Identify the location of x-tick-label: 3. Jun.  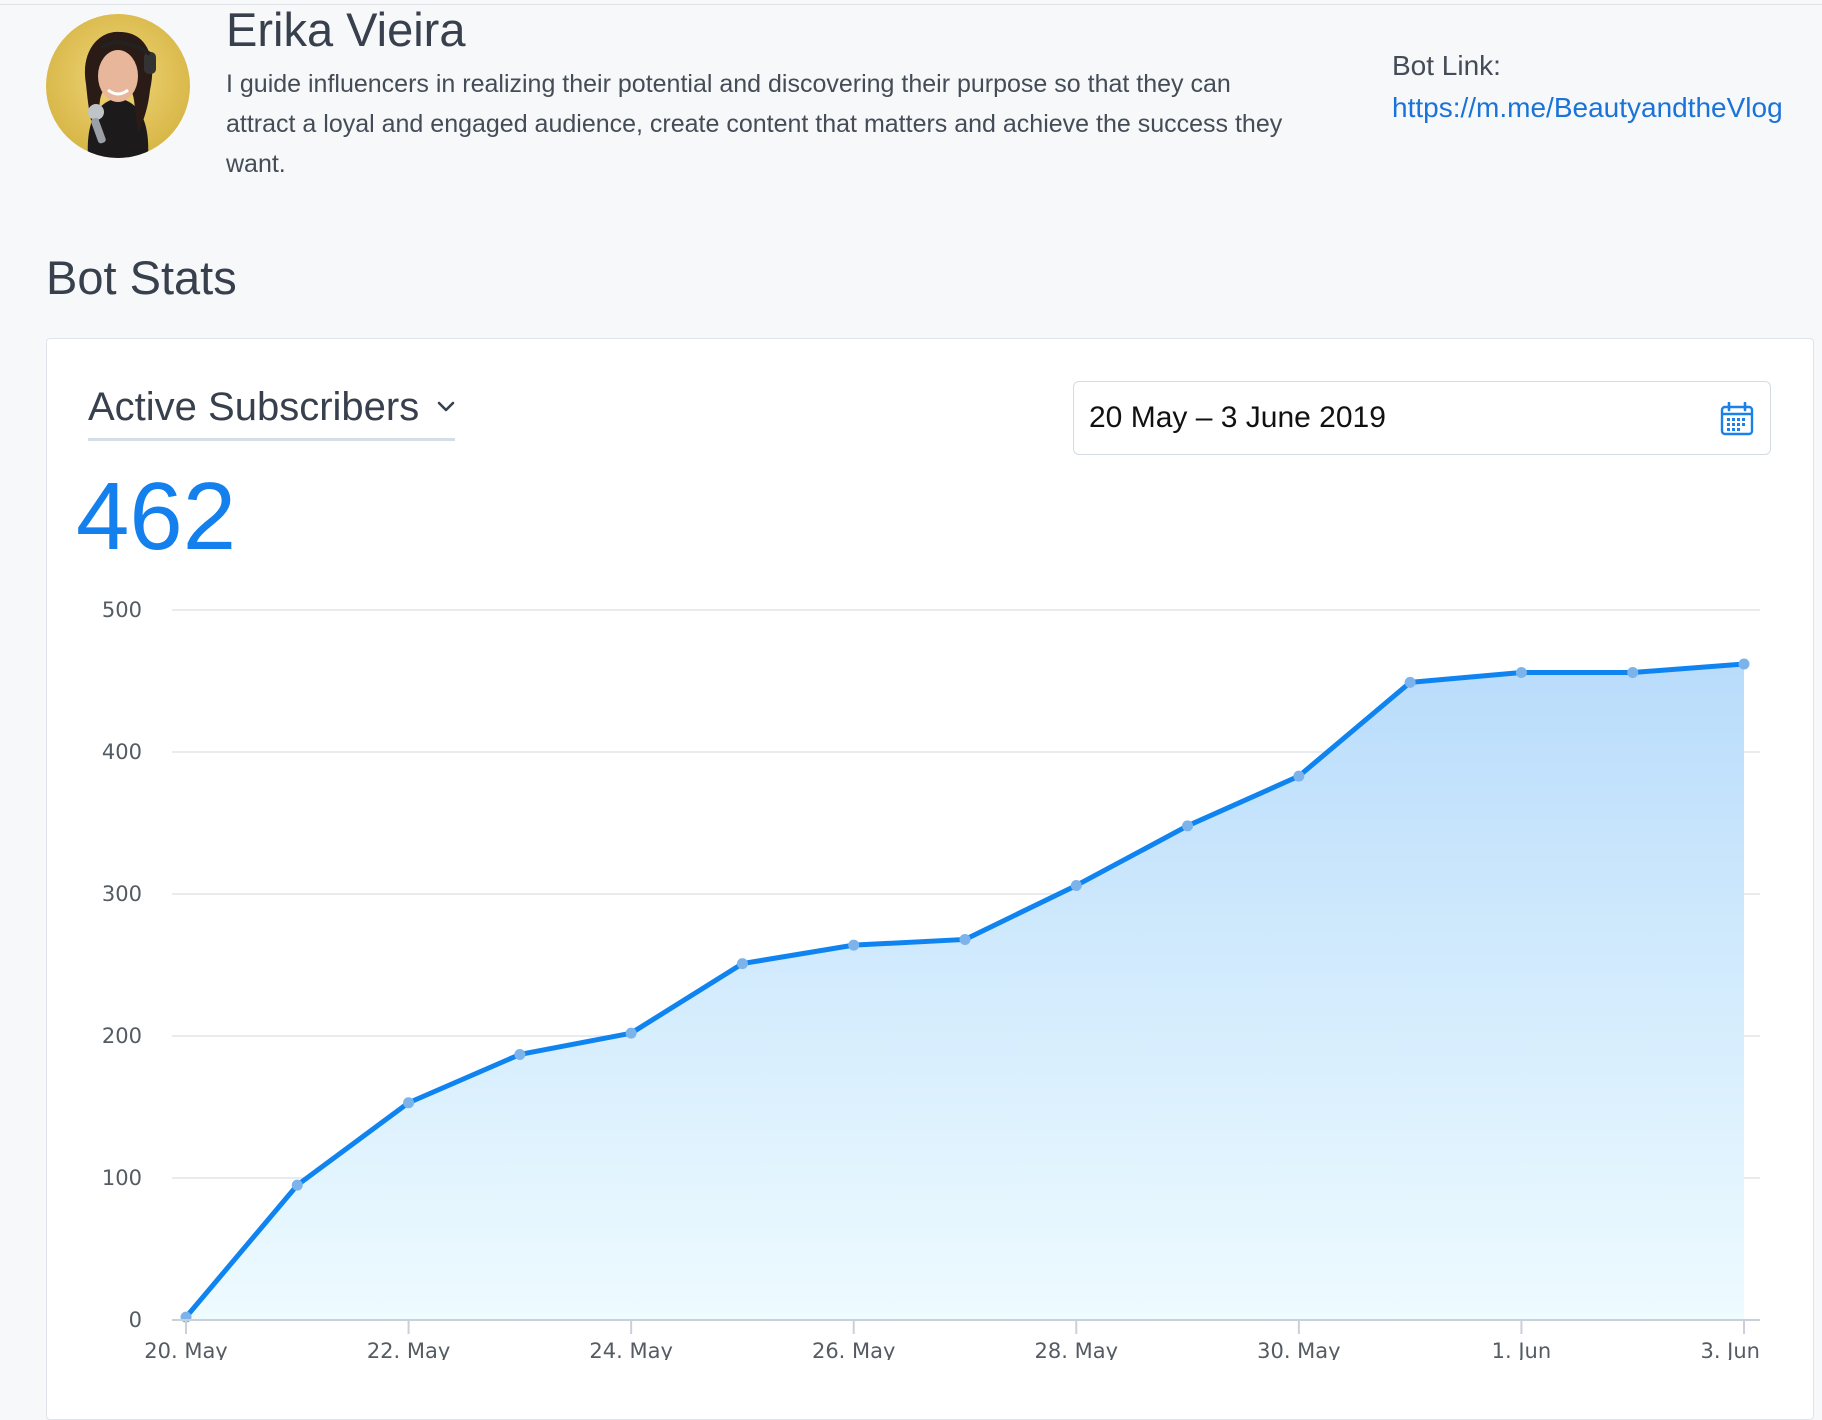
(1730, 1349).